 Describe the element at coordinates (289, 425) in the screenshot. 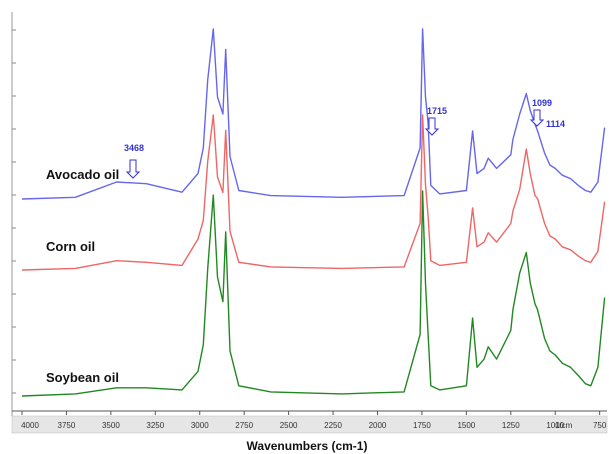

I see `x-tick-label: 2500` at that location.